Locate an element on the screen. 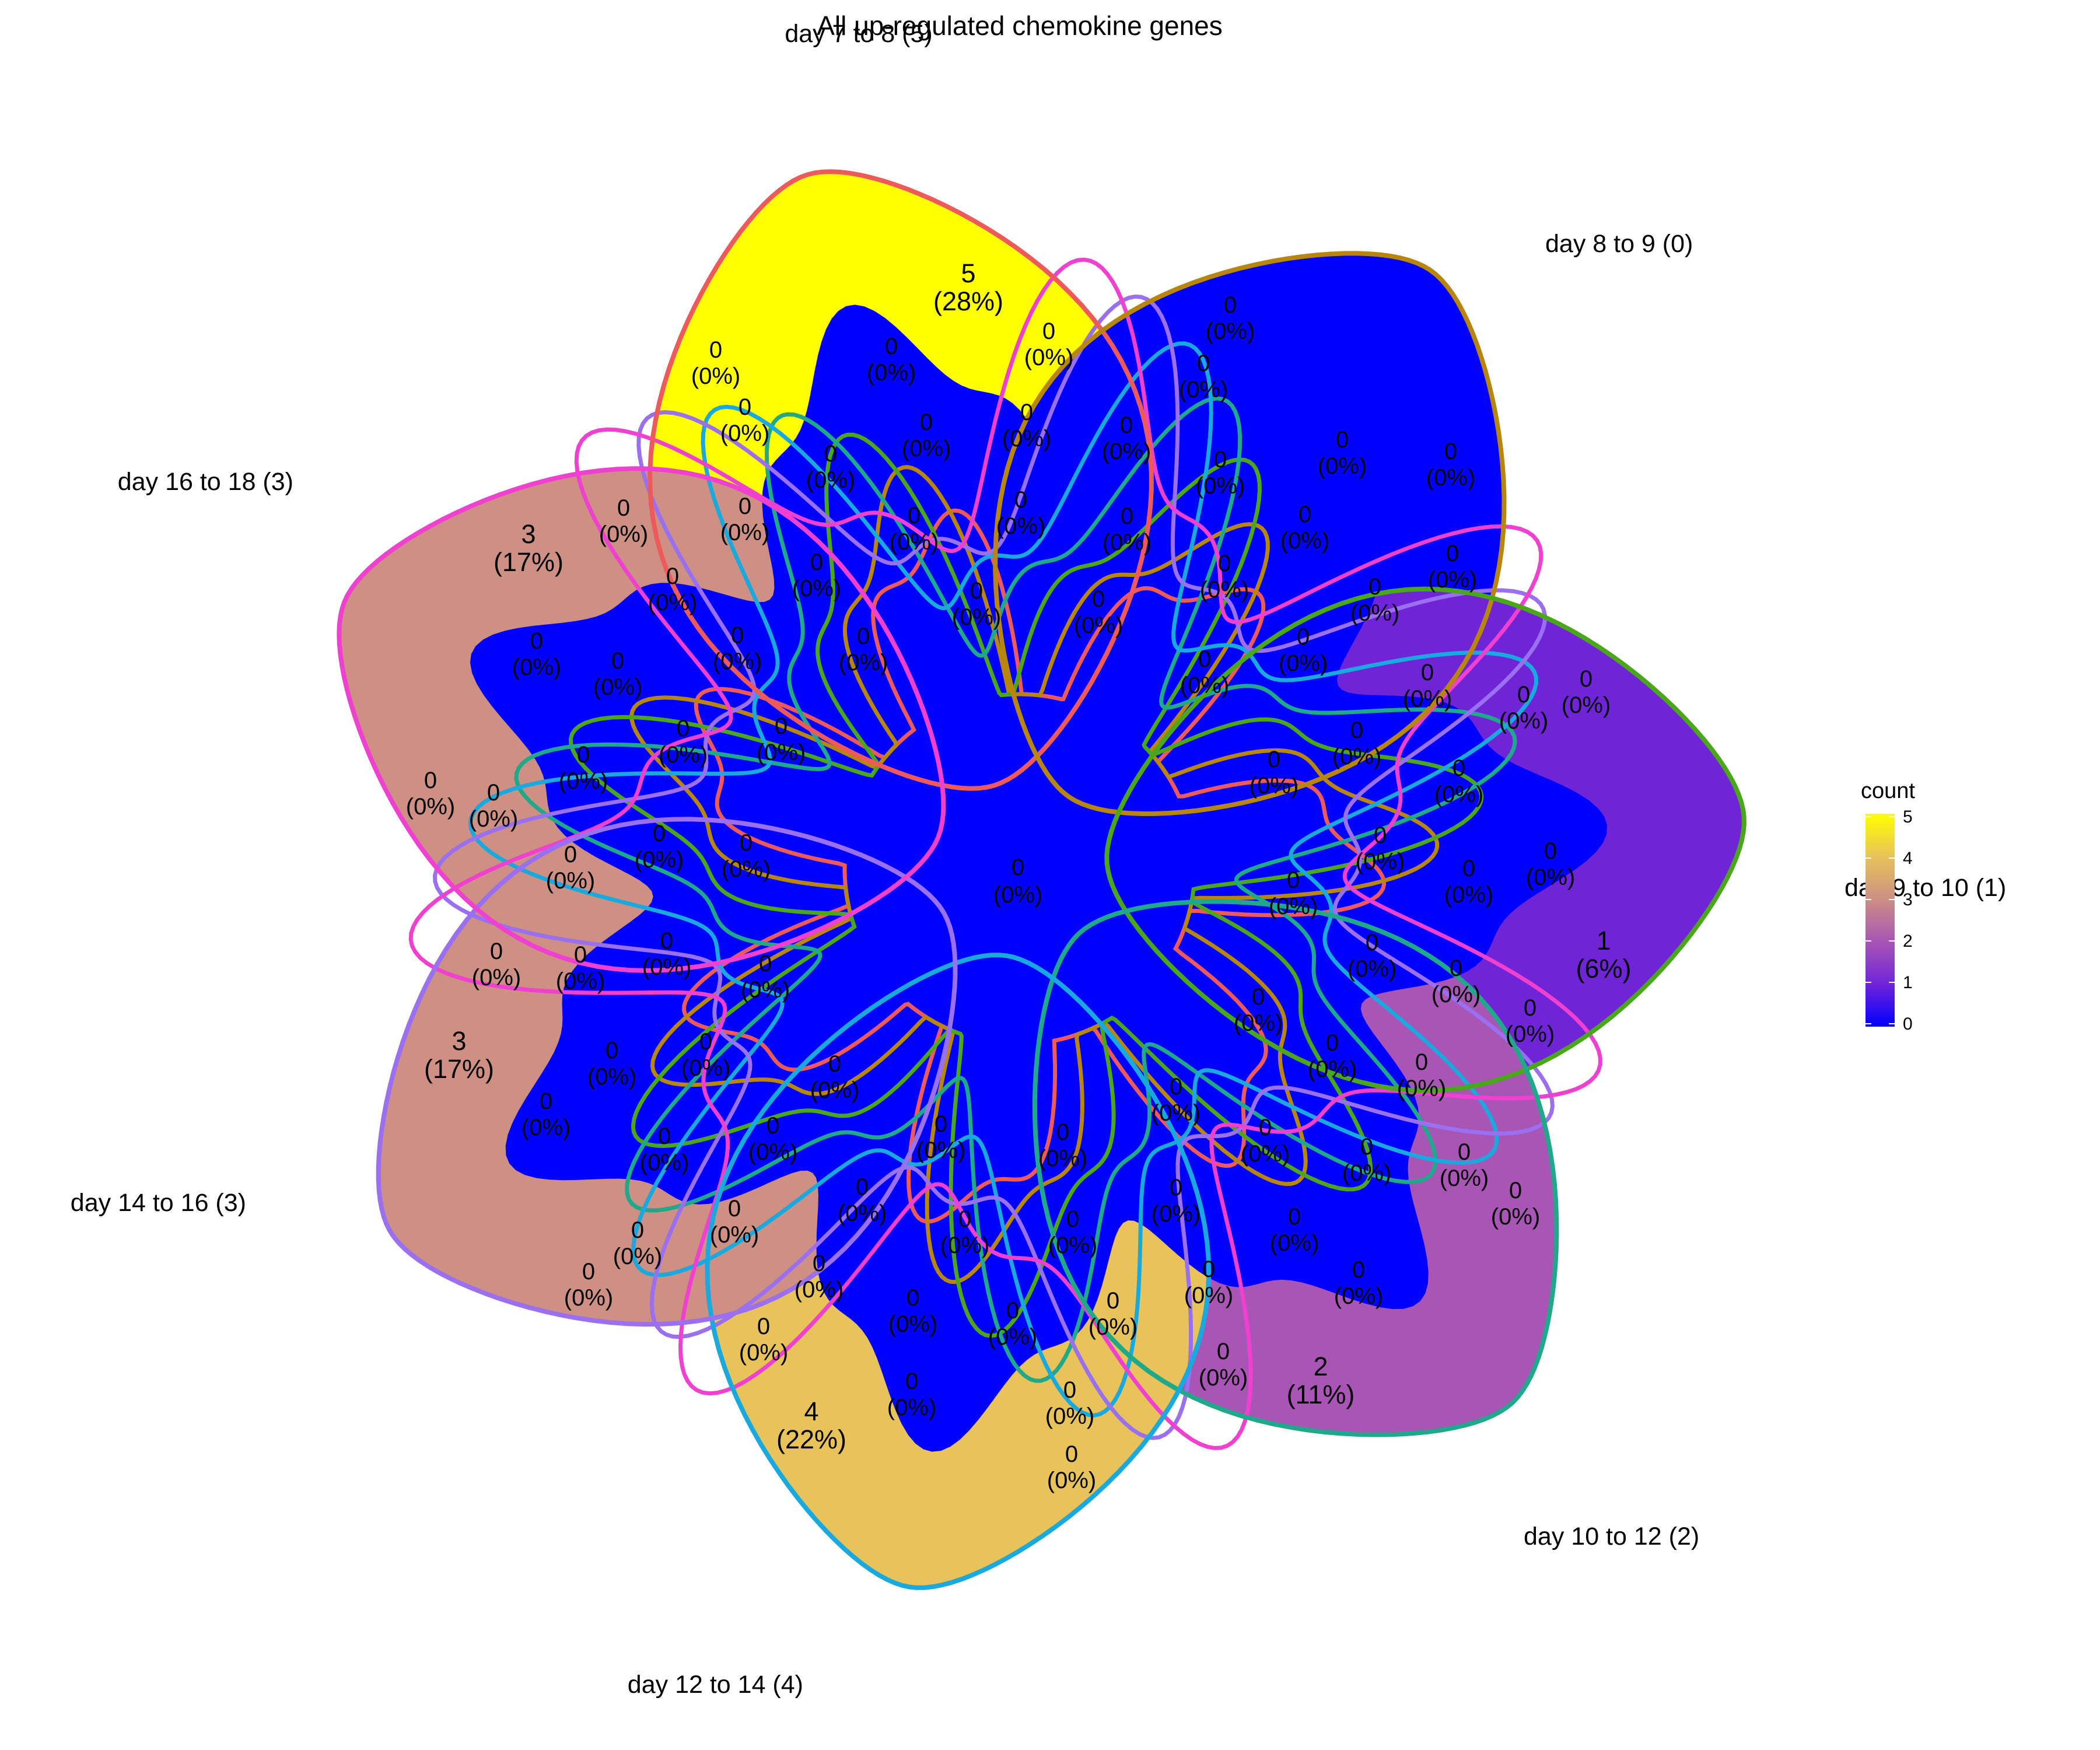 This screenshot has height=1750, width=2100. center-count-label: 0 (0%) is located at coordinates (1017, 881).